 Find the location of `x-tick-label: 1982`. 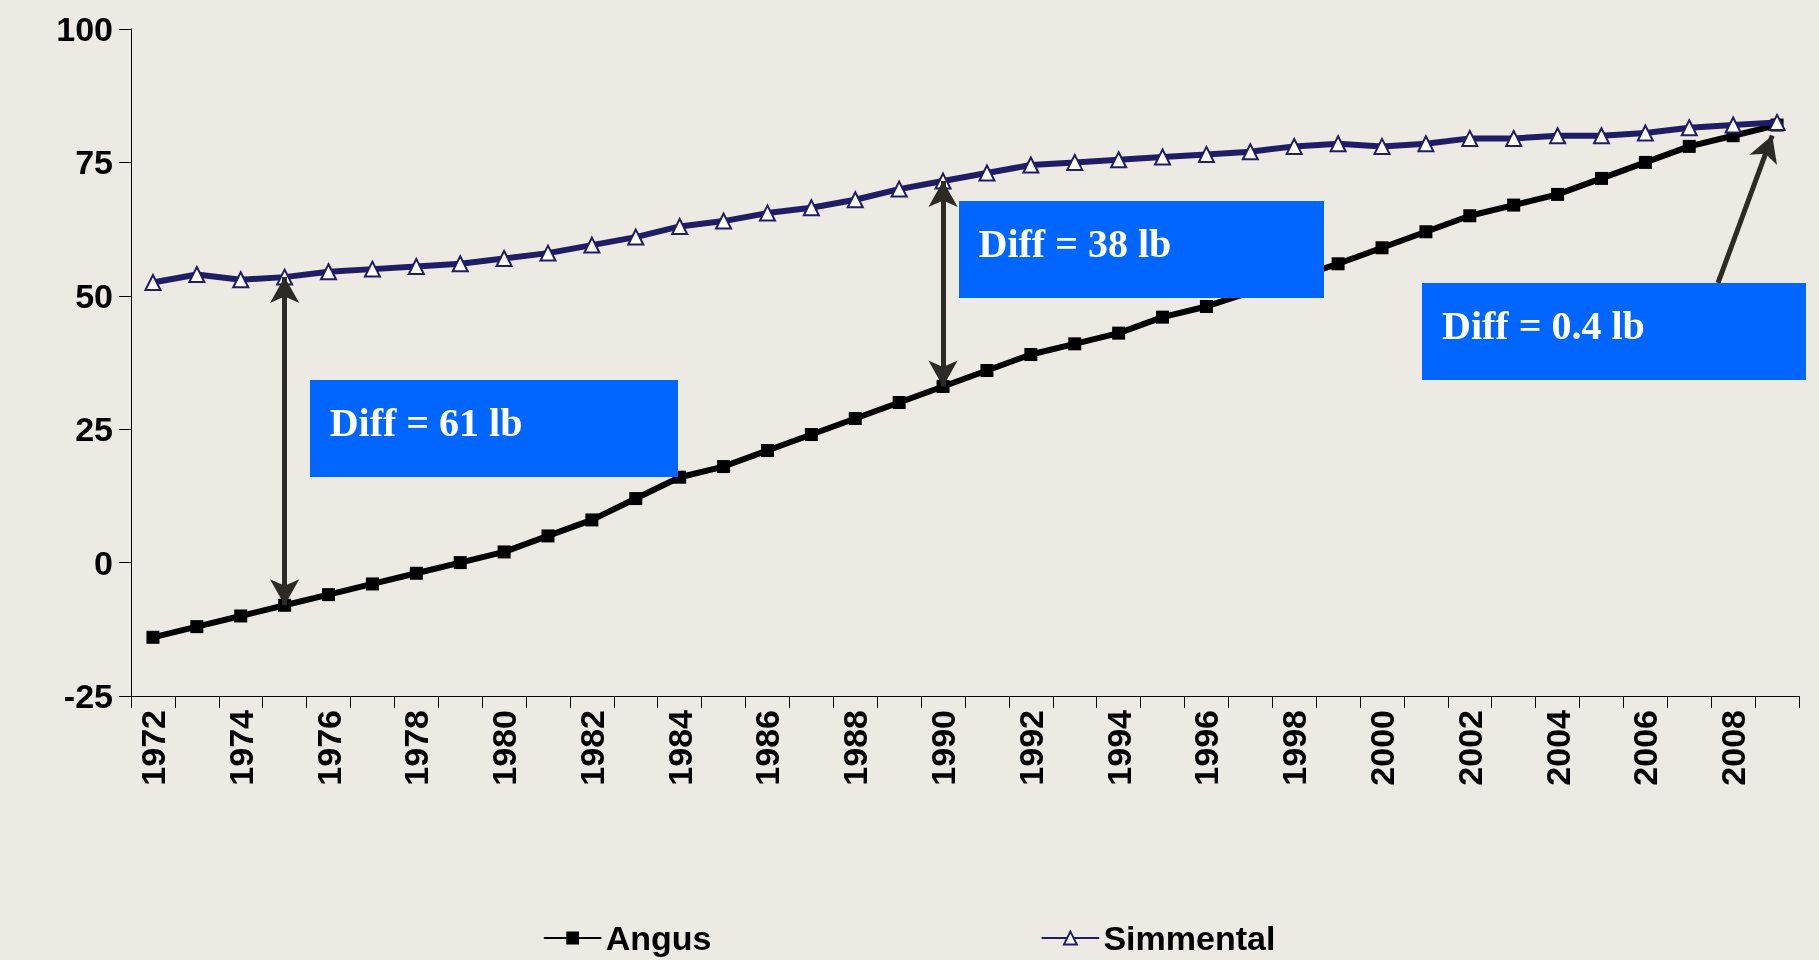

x-tick-label: 1982 is located at coordinates (591, 748).